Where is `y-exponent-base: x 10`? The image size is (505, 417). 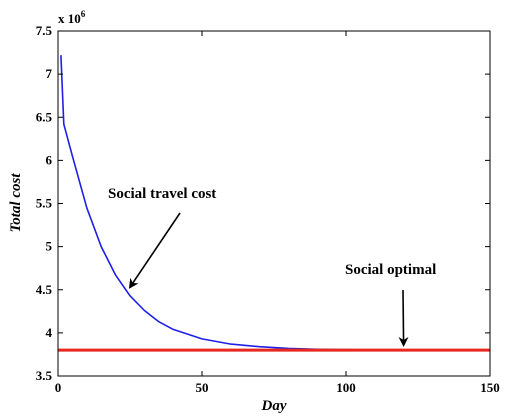 y-exponent-base: x 10 is located at coordinates (69, 18).